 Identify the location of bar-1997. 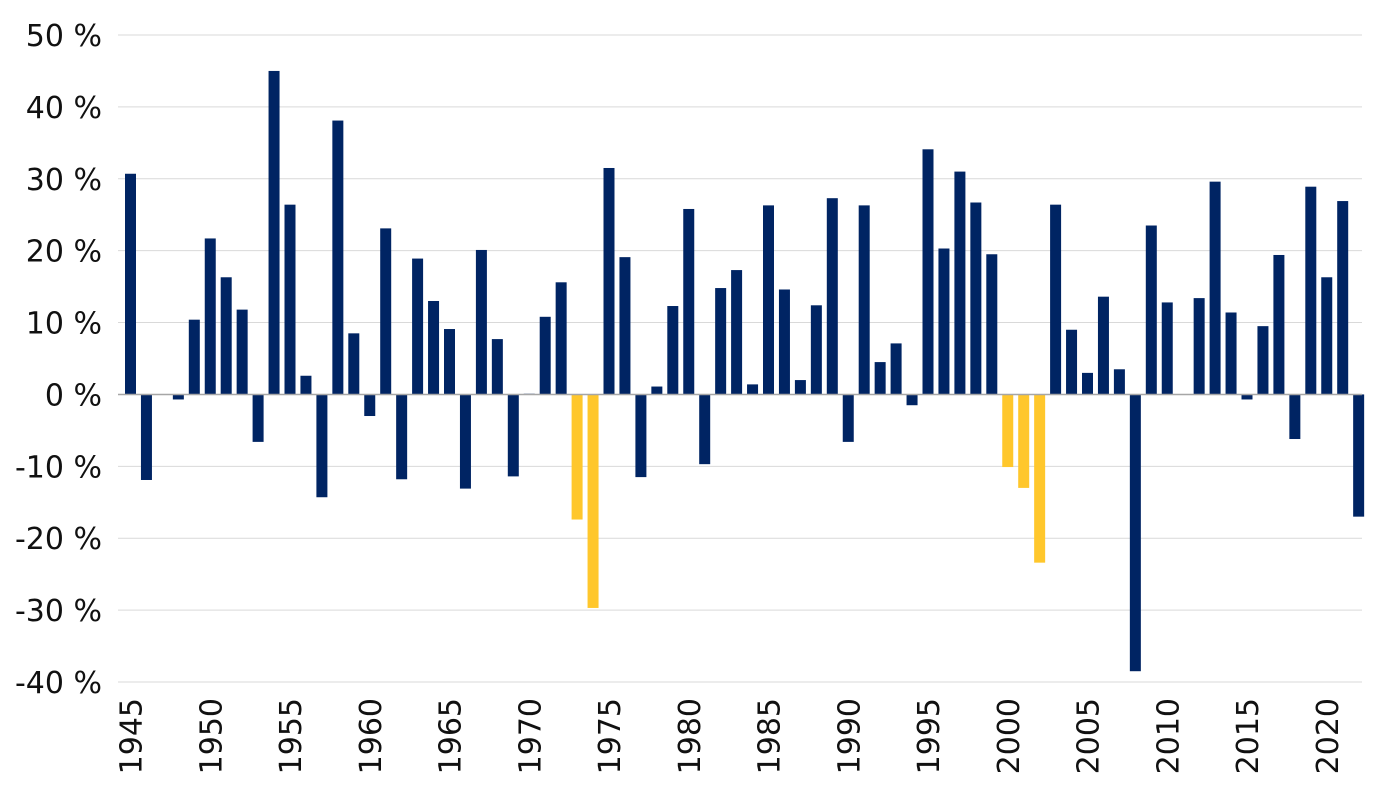
(960, 283).